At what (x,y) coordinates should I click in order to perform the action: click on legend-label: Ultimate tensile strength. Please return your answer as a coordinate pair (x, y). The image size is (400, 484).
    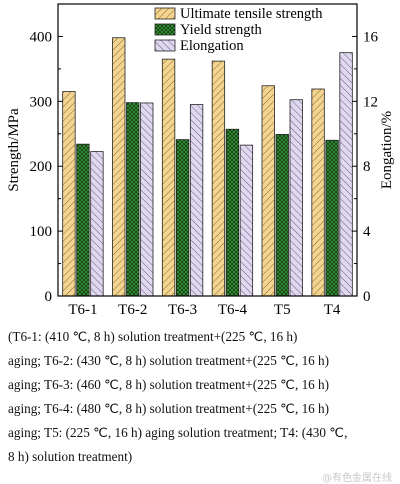
    Looking at the image, I should click on (251, 14).